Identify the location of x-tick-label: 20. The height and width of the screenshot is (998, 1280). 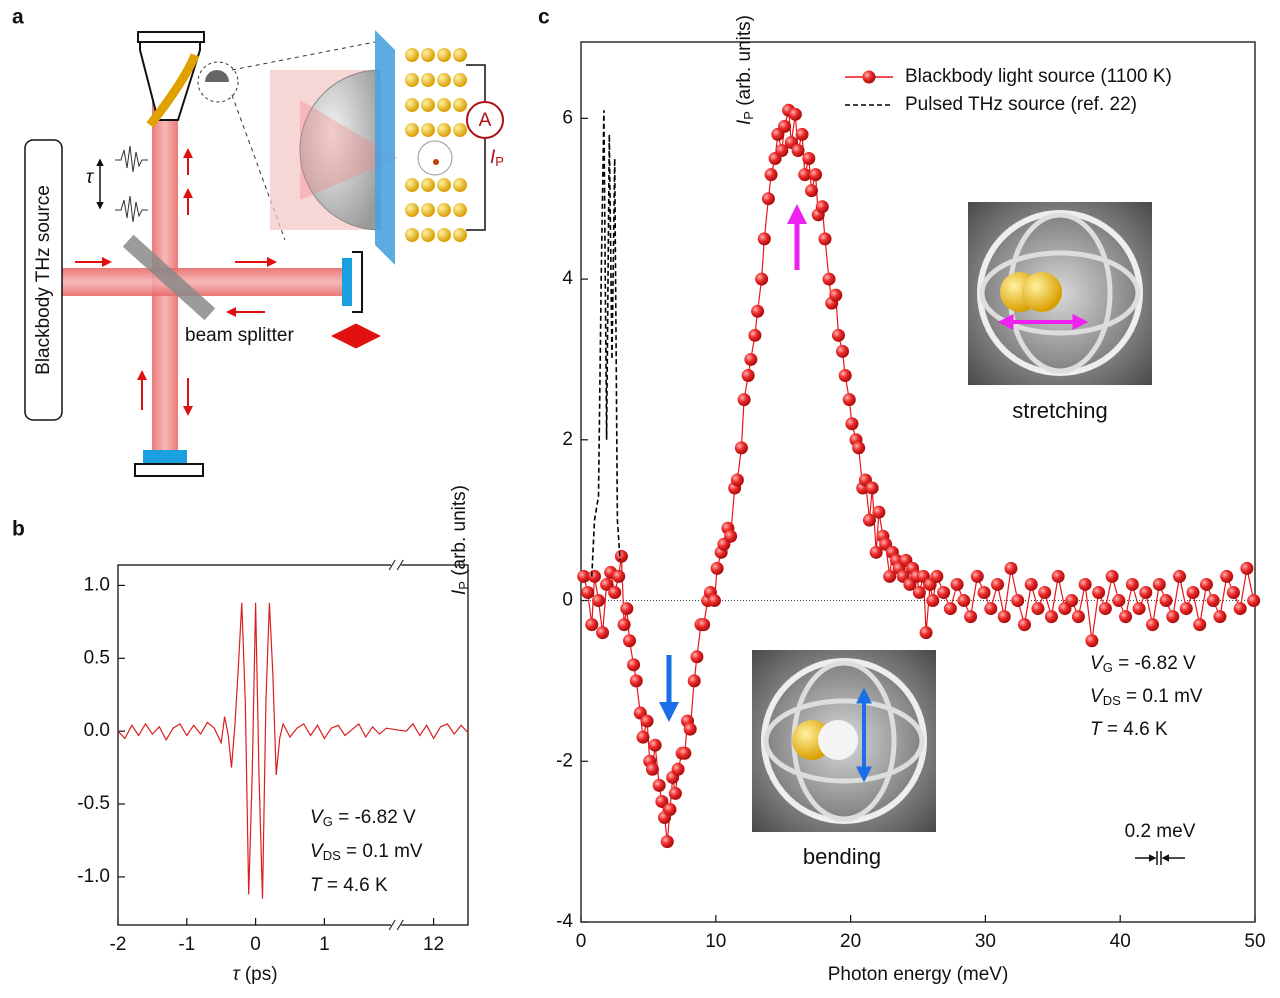
(850, 941).